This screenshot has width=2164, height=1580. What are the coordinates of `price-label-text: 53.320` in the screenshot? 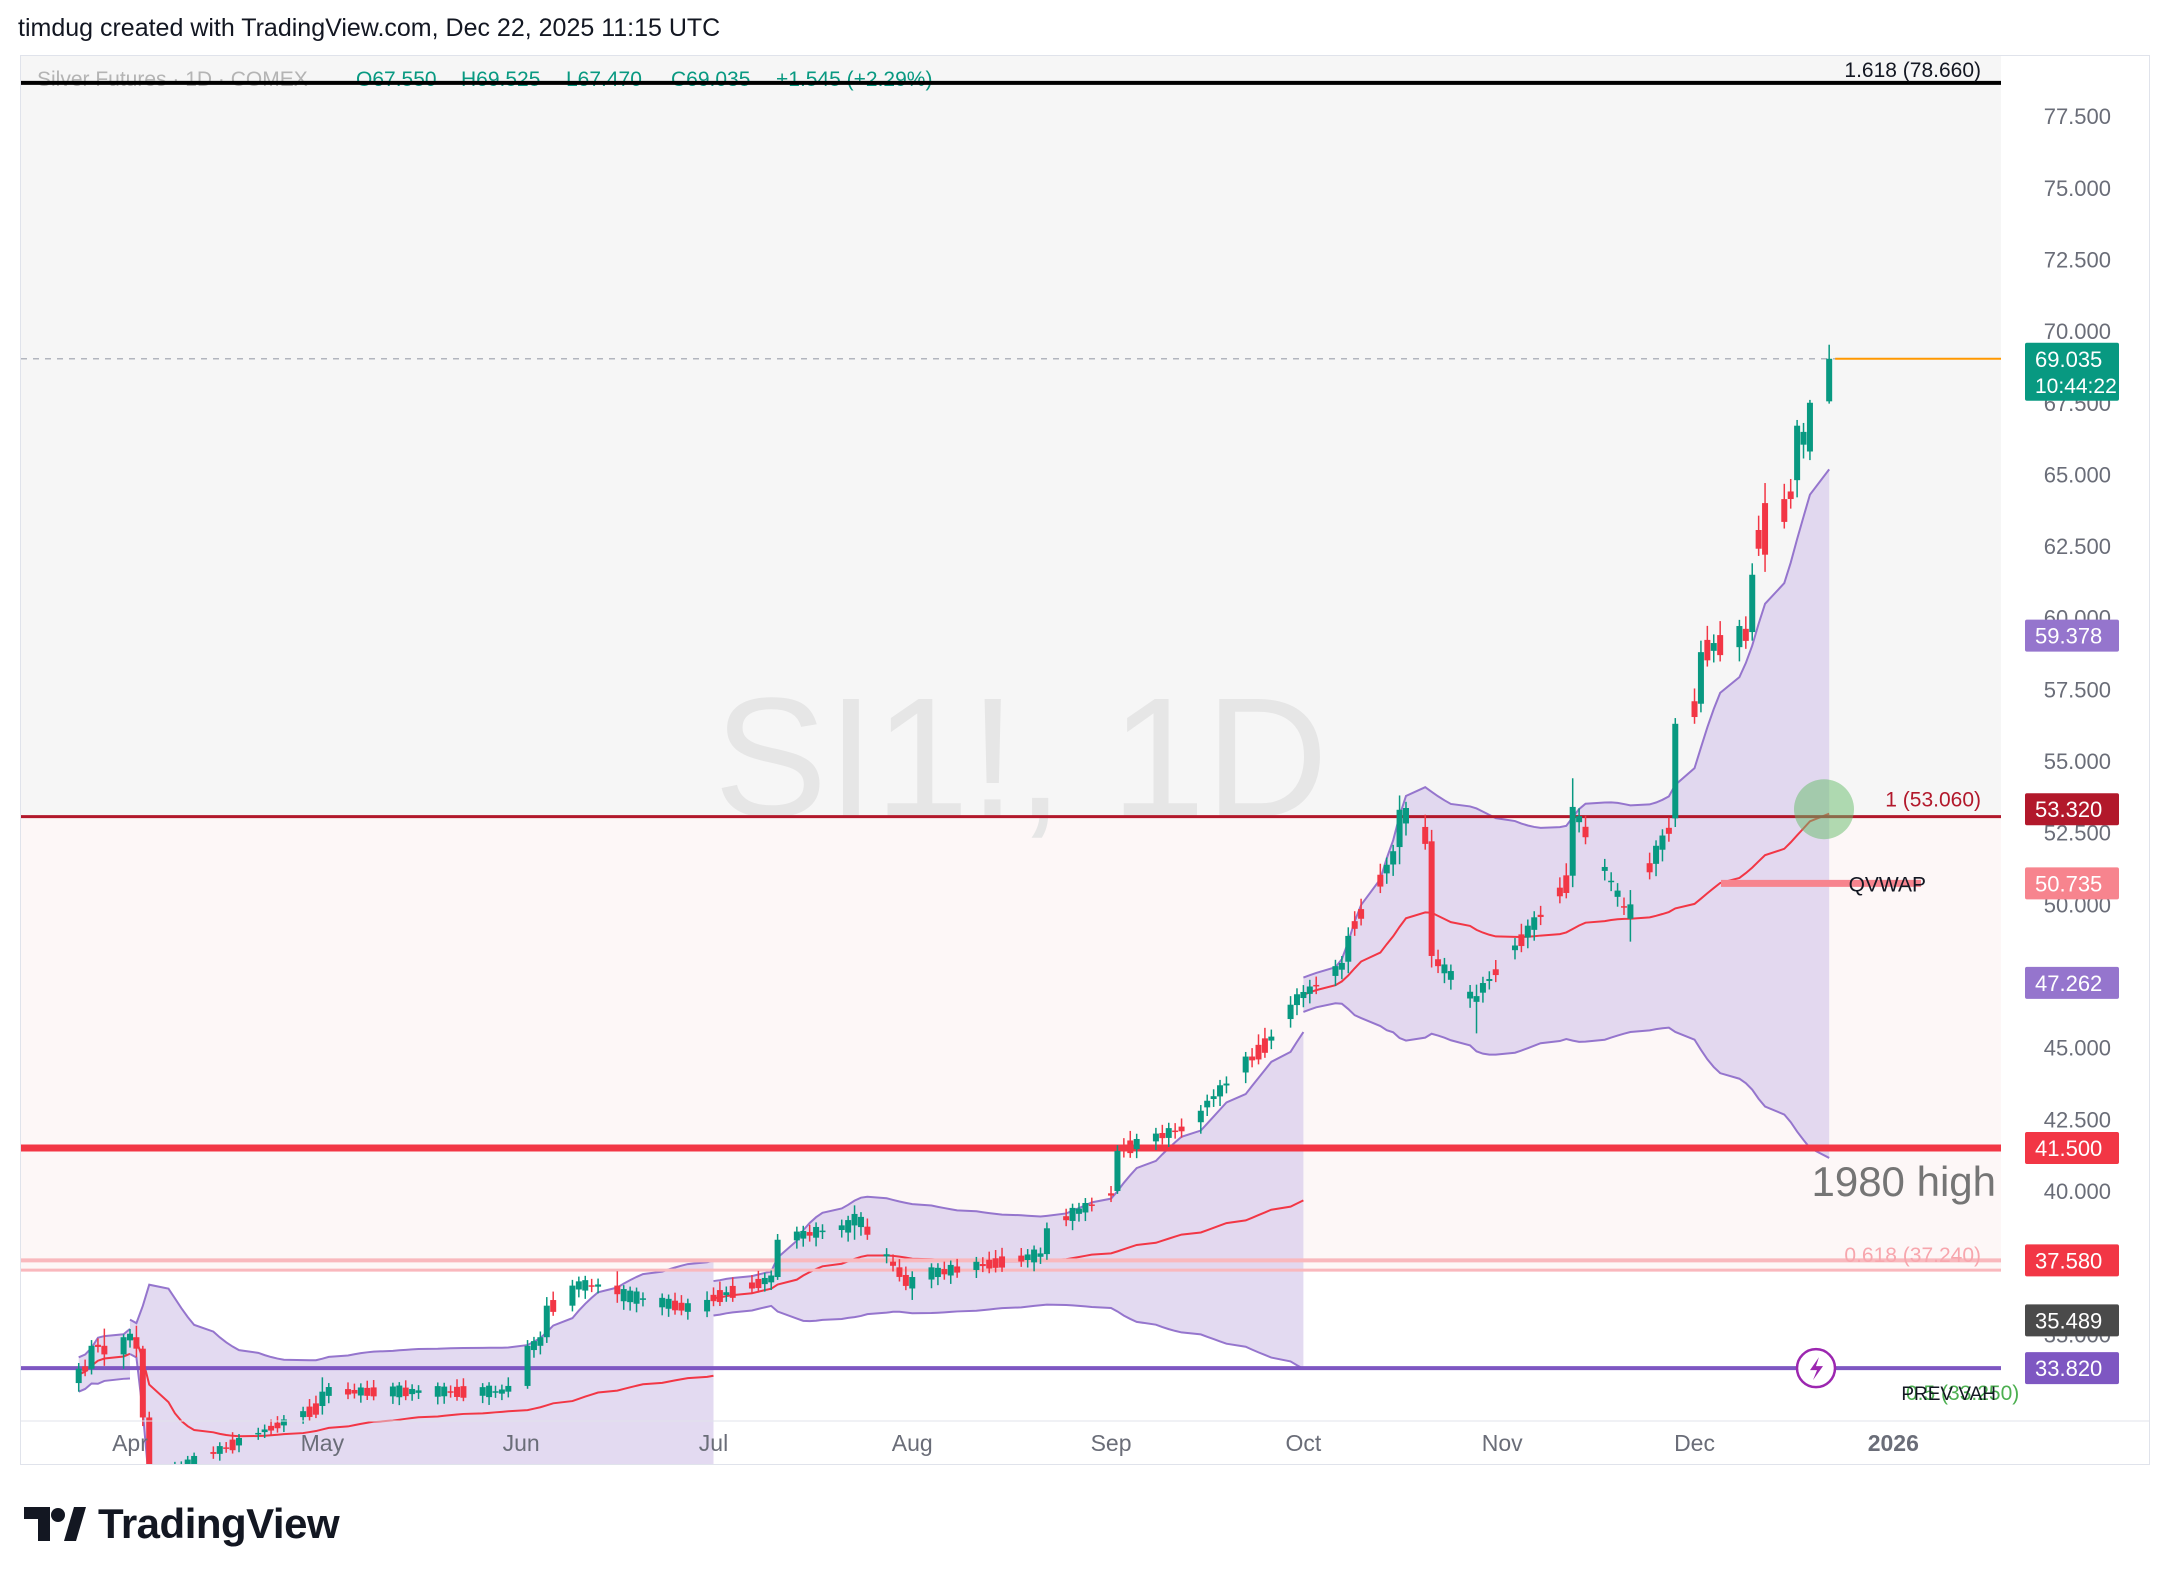 It's located at (2068, 809).